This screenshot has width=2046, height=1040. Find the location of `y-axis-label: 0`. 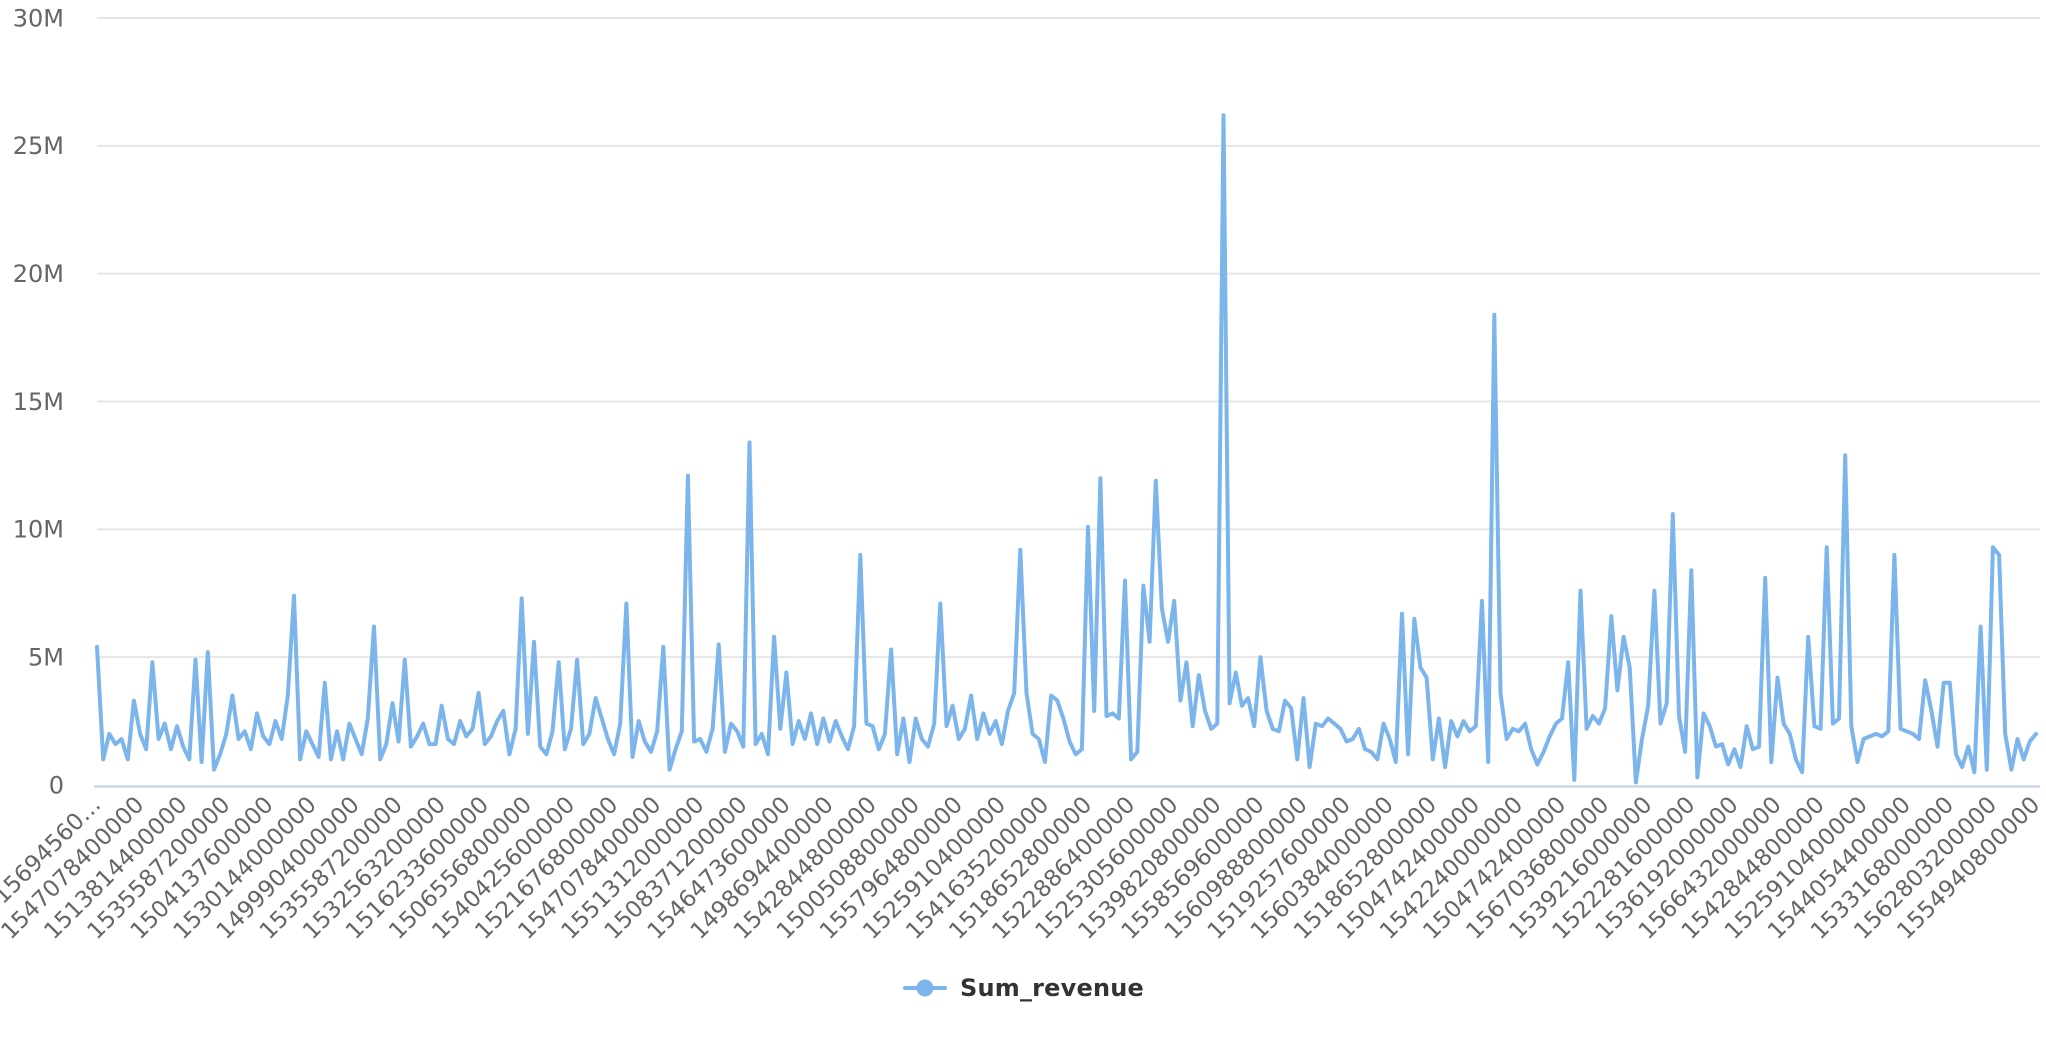

y-axis-label: 0 is located at coordinates (56, 785).